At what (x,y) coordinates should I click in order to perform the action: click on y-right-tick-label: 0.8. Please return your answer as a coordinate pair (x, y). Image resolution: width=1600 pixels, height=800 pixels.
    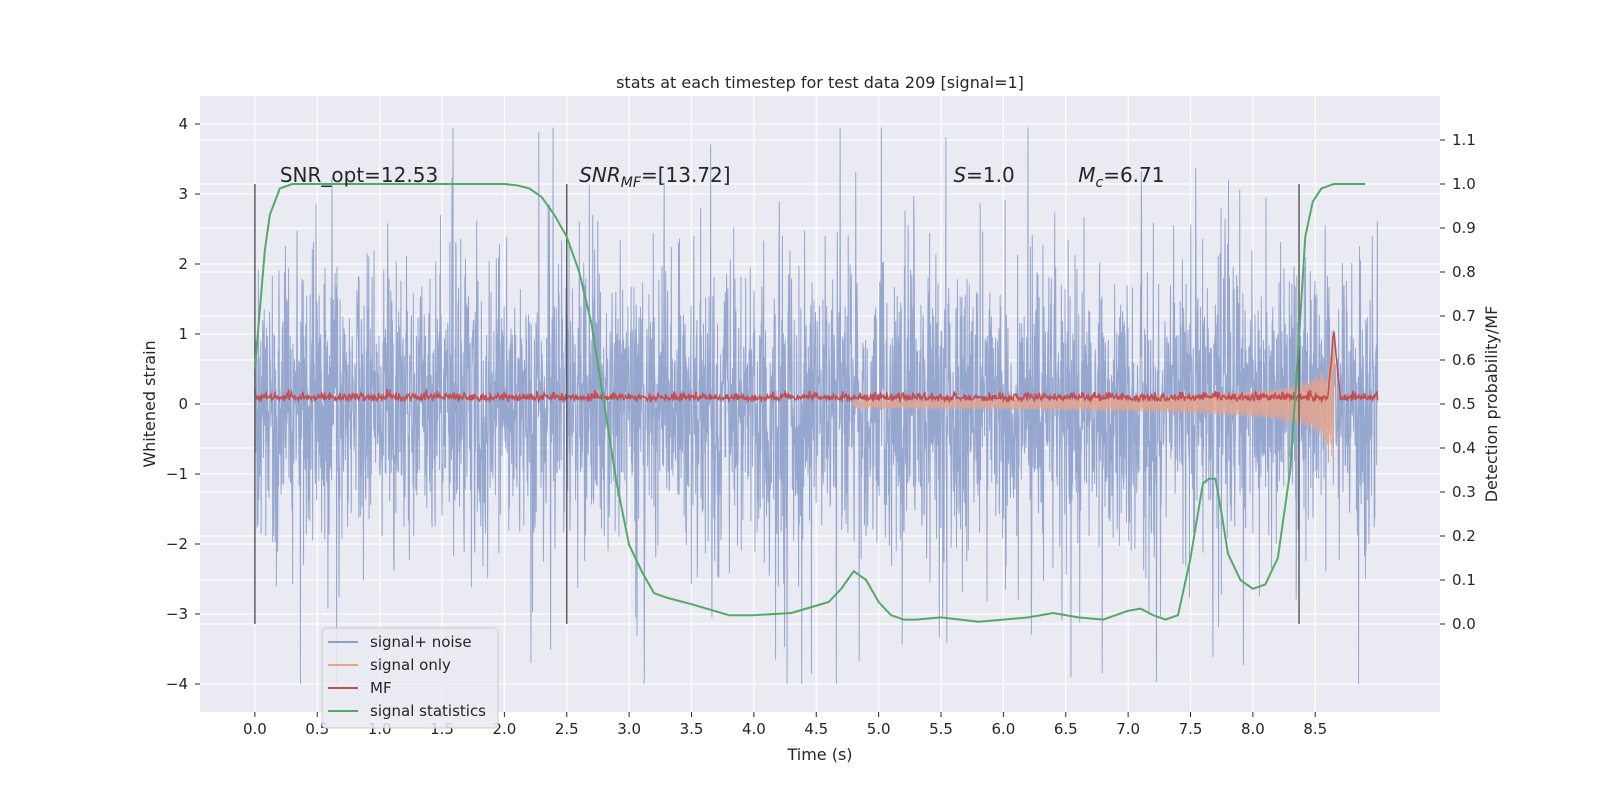
    Looking at the image, I should click on (1464, 272).